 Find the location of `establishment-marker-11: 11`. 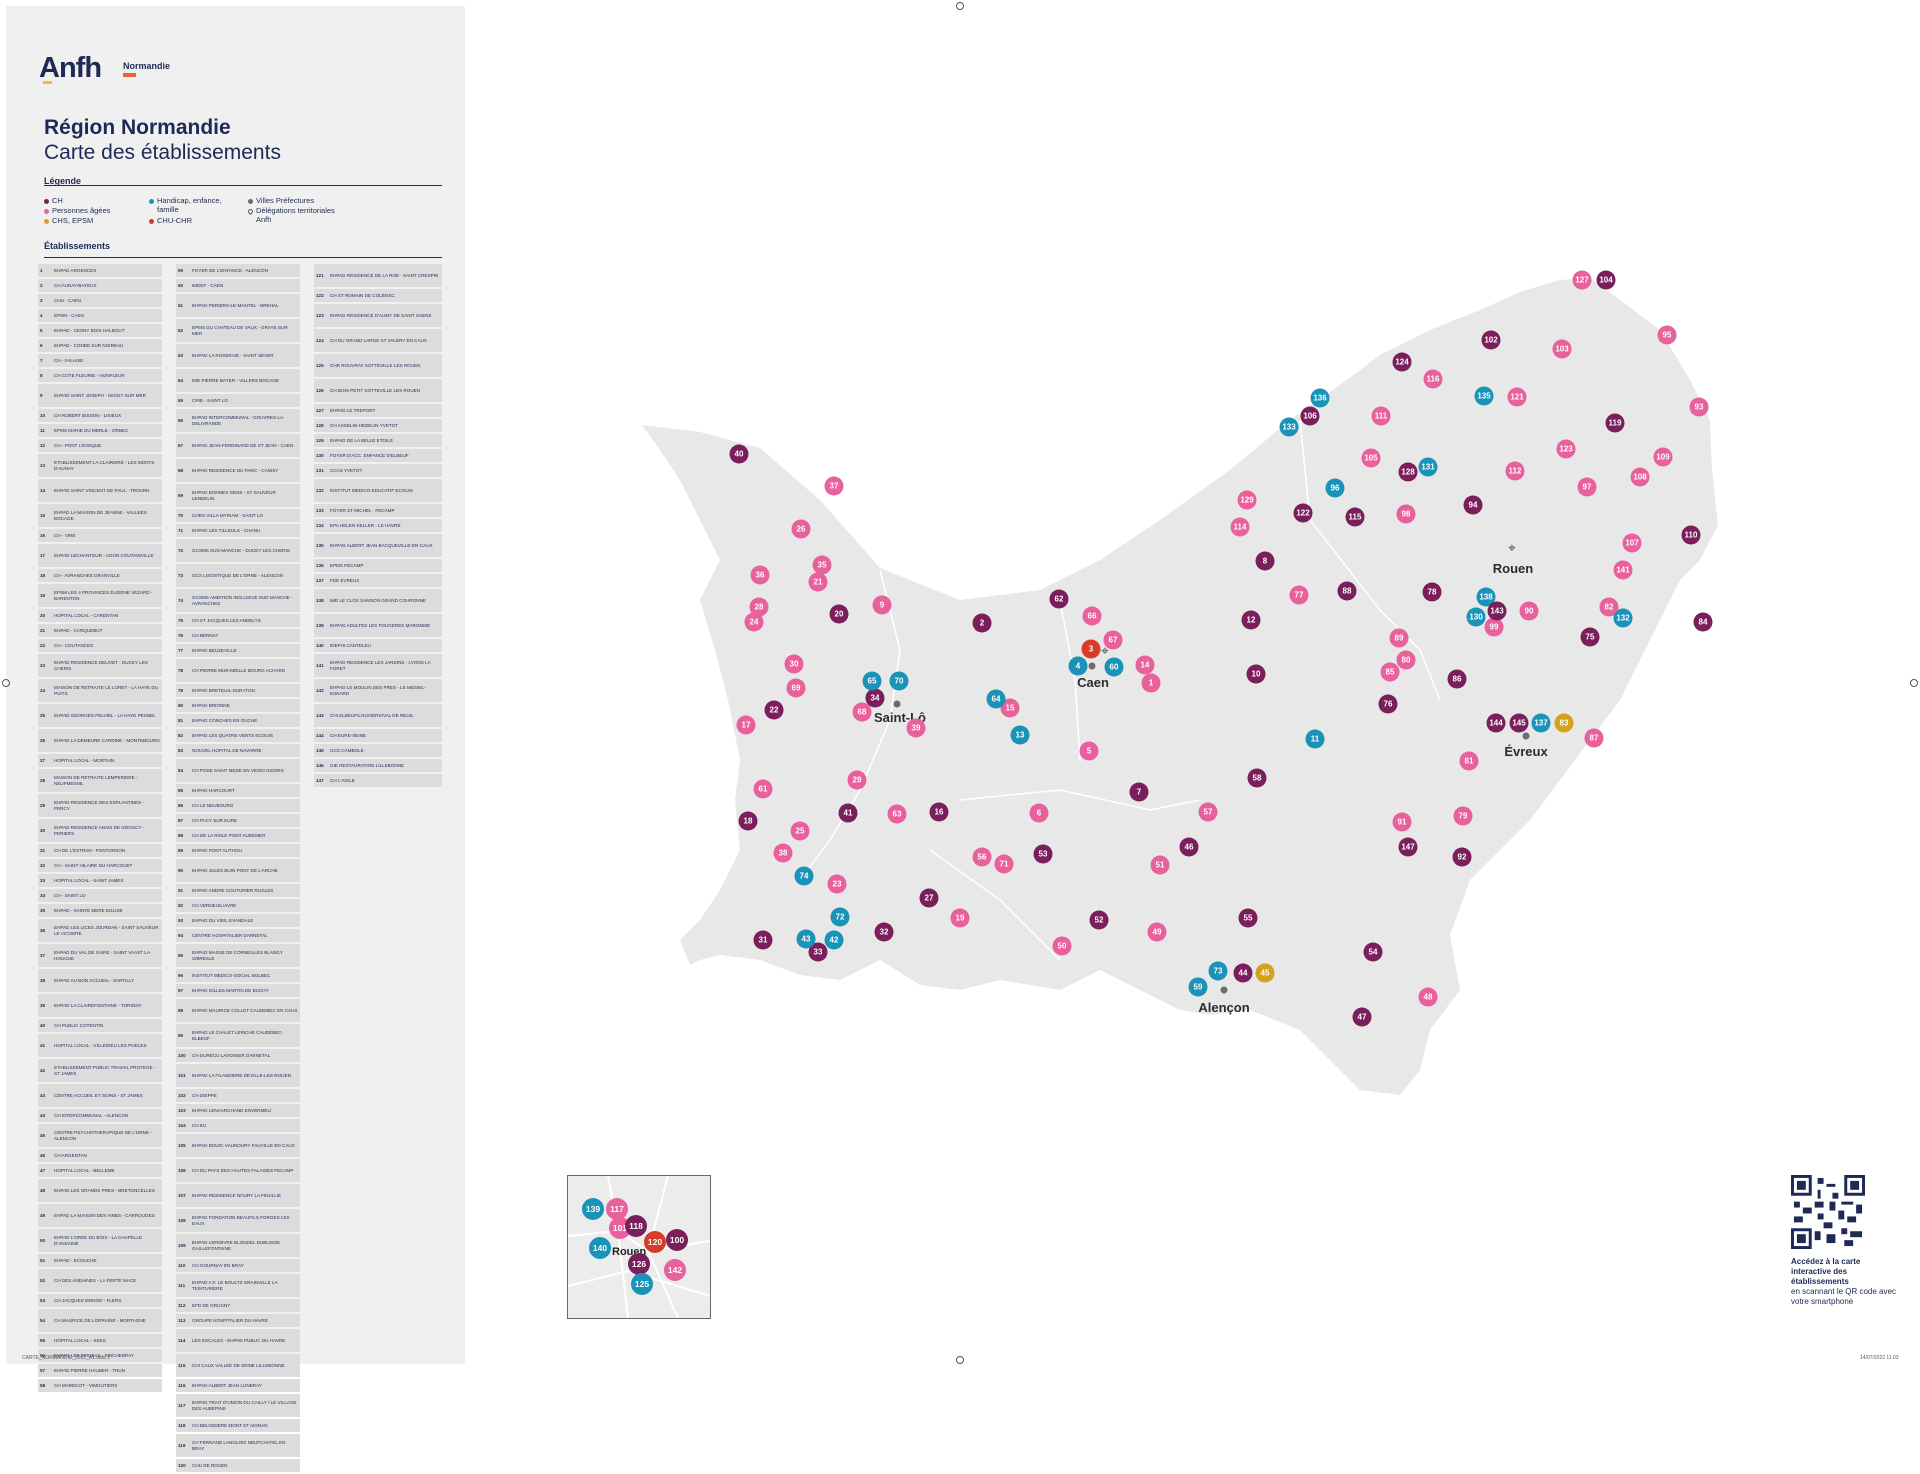

establishment-marker-11: 11 is located at coordinates (1315, 739).